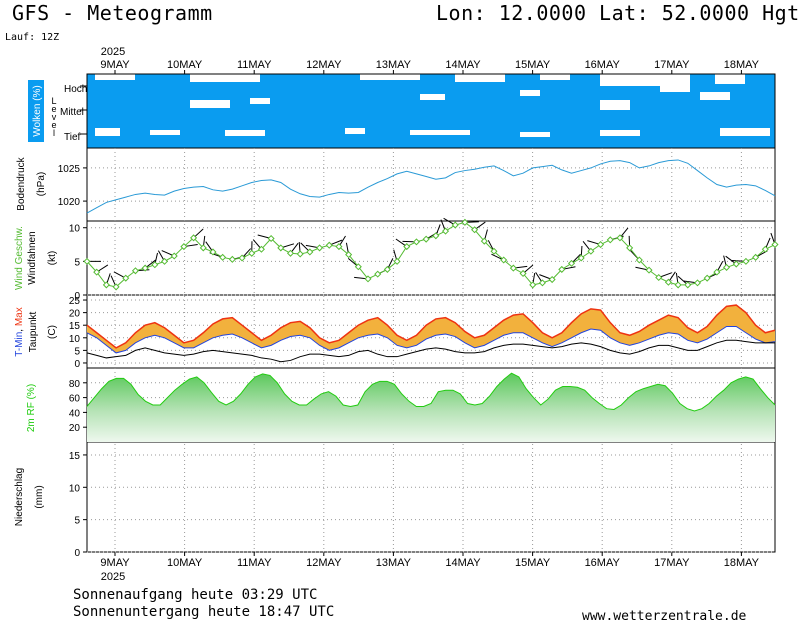 The height and width of the screenshot is (625, 800). I want to click on cloud-axis-label: Wolken (%), so click(37, 111).